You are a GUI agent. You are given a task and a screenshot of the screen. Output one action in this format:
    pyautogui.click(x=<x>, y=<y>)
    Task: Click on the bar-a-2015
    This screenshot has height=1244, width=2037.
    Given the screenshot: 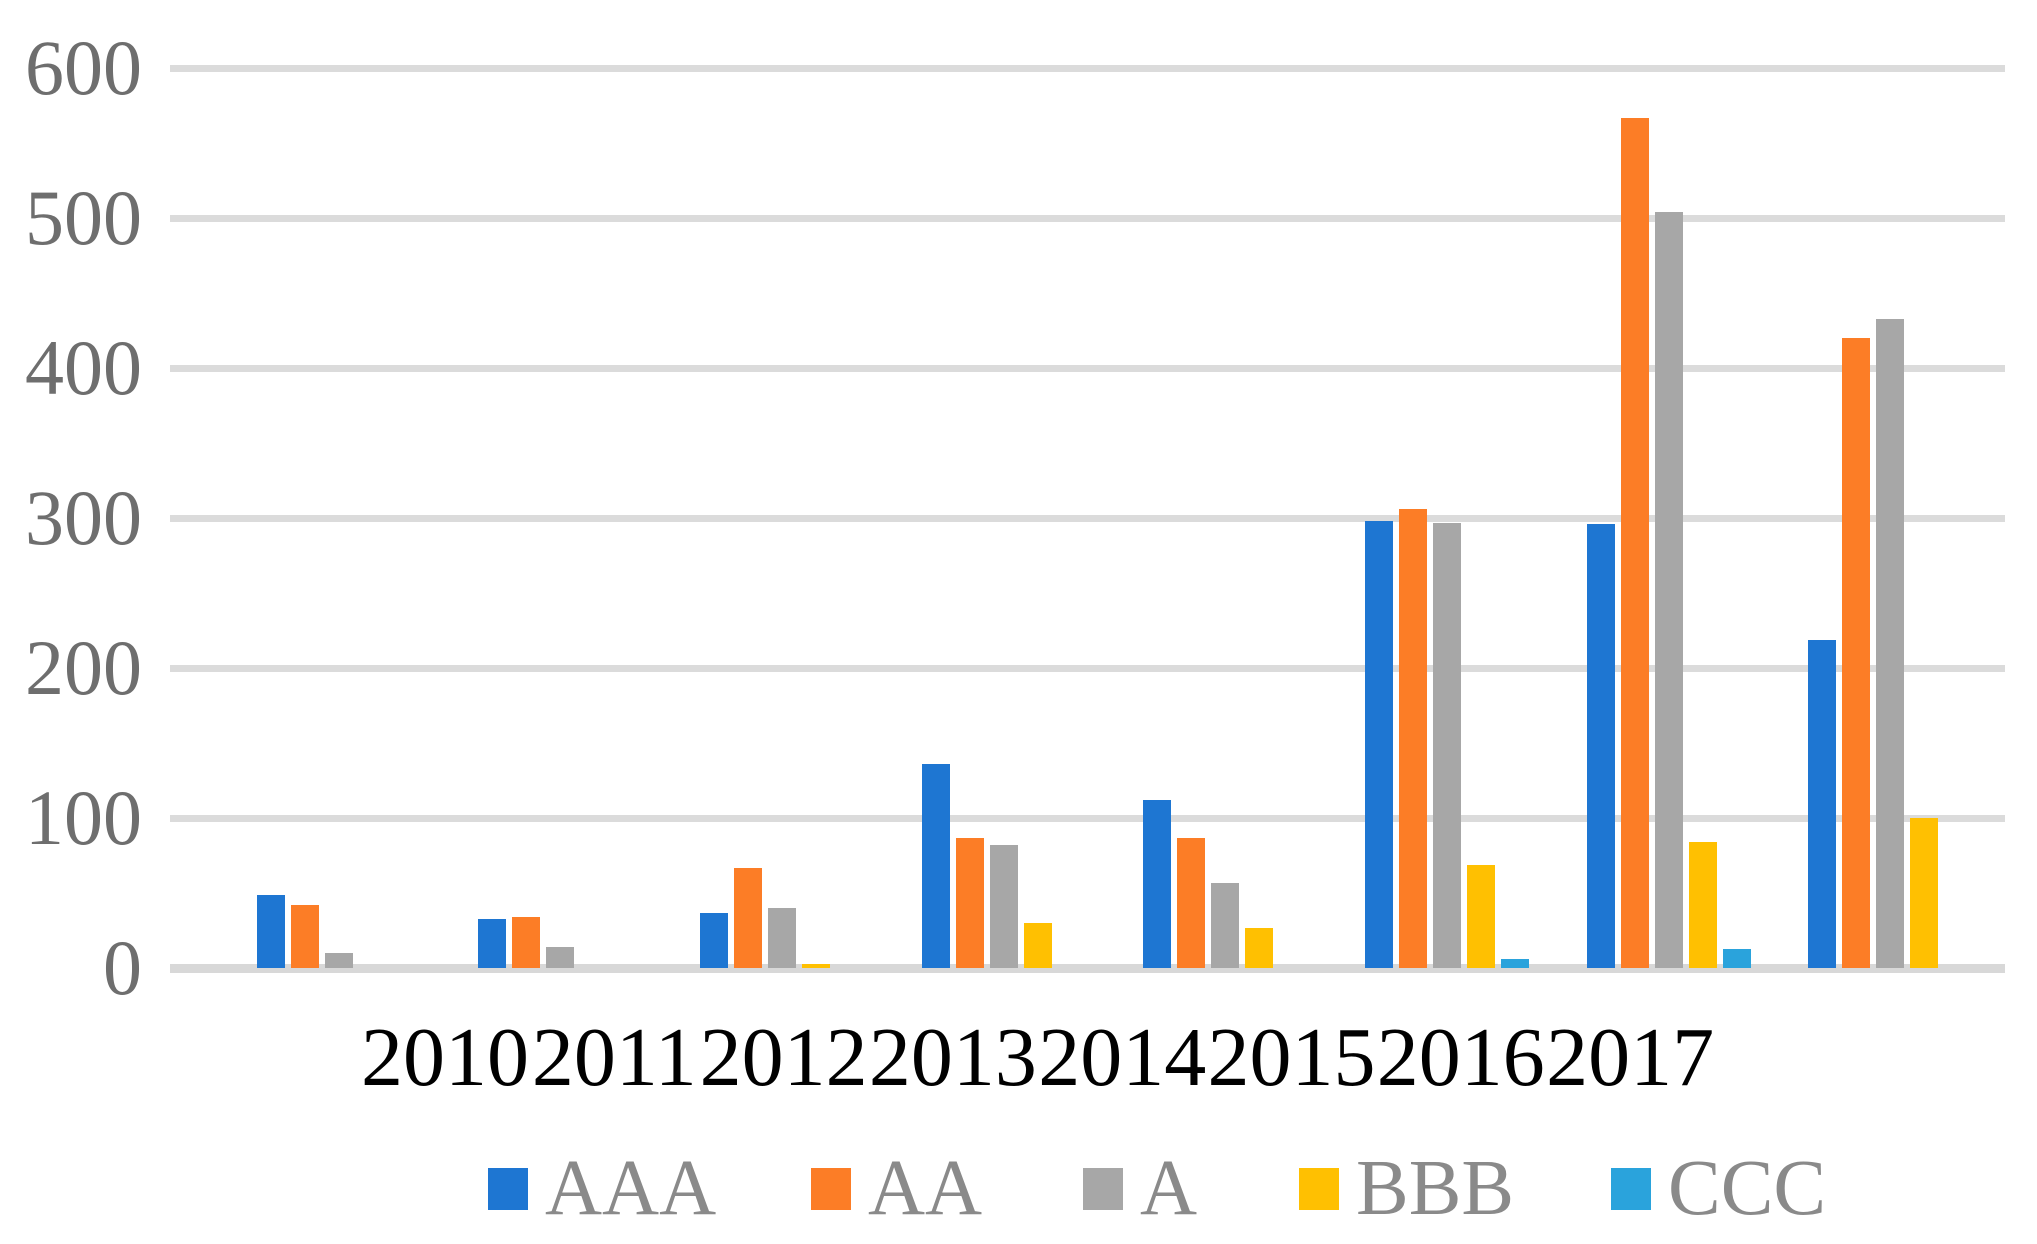 What is the action you would take?
    pyautogui.click(x=1446, y=745)
    